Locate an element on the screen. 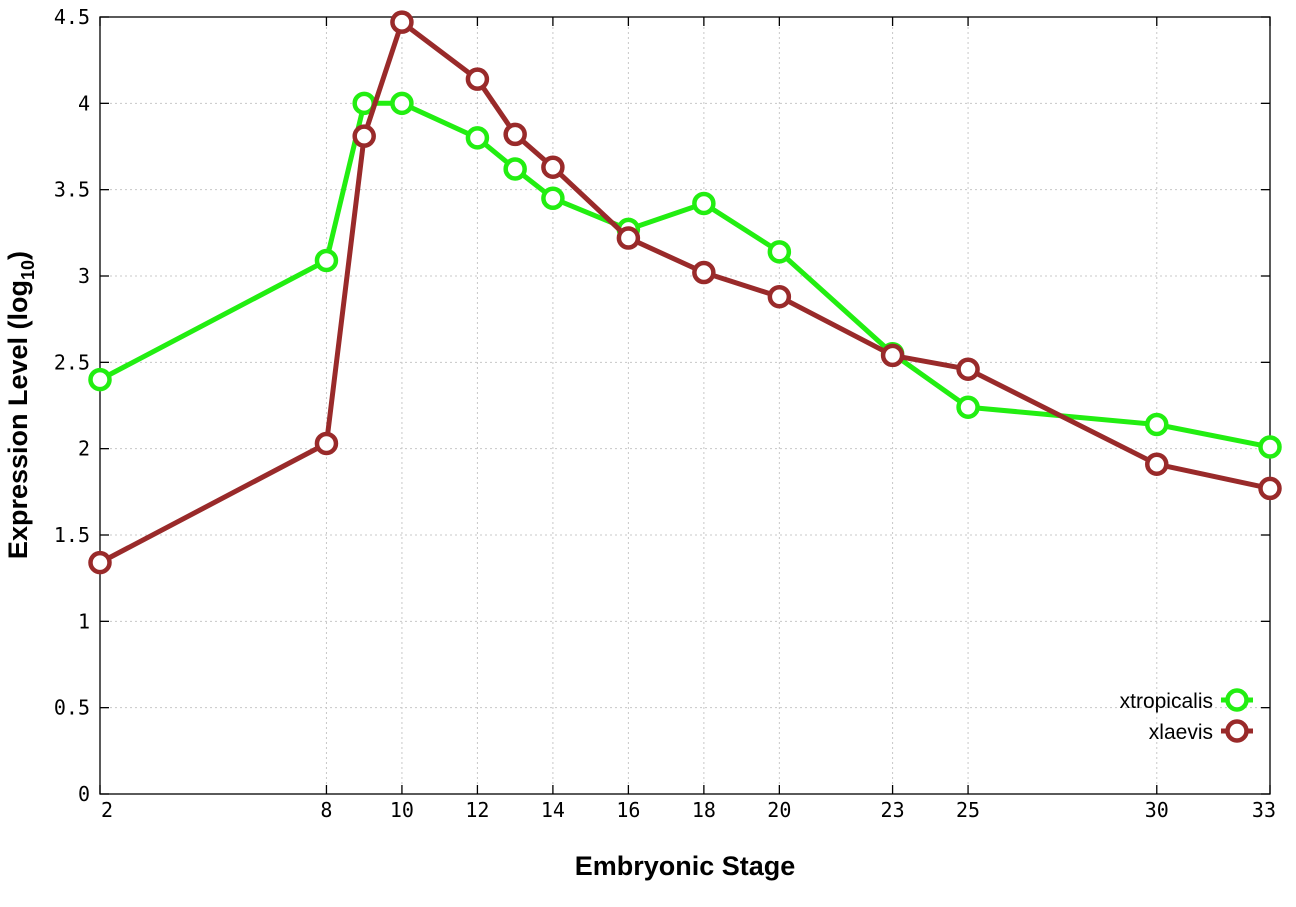 This screenshot has height=907, width=1296. x-tick-label: 25 is located at coordinates (968, 810).